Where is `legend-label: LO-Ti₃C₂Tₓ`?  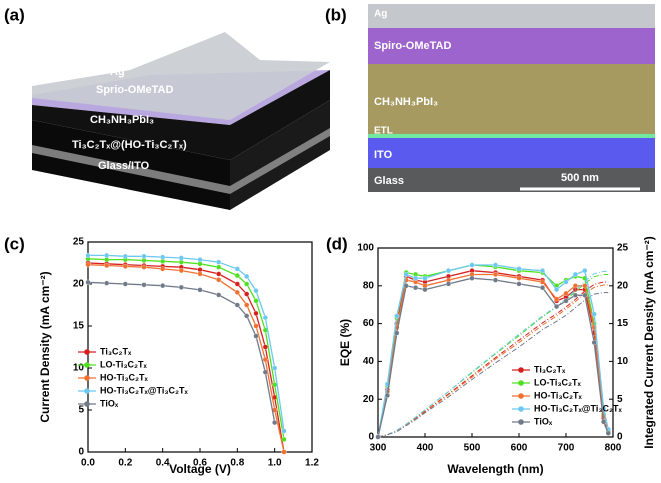
legend-label: LO-Ti₃C₂Tₓ is located at coordinates (557, 382).